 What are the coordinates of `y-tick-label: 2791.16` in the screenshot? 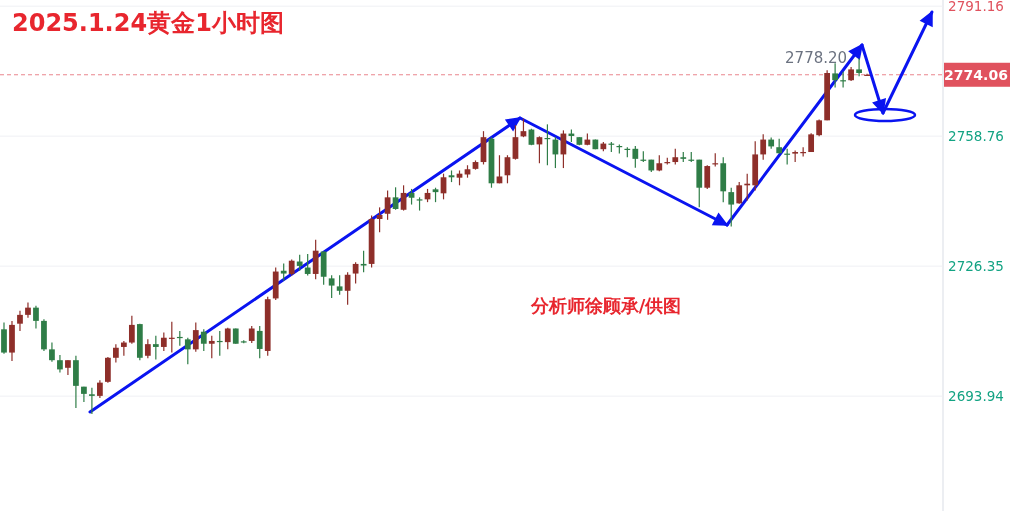 It's located at (976, 7).